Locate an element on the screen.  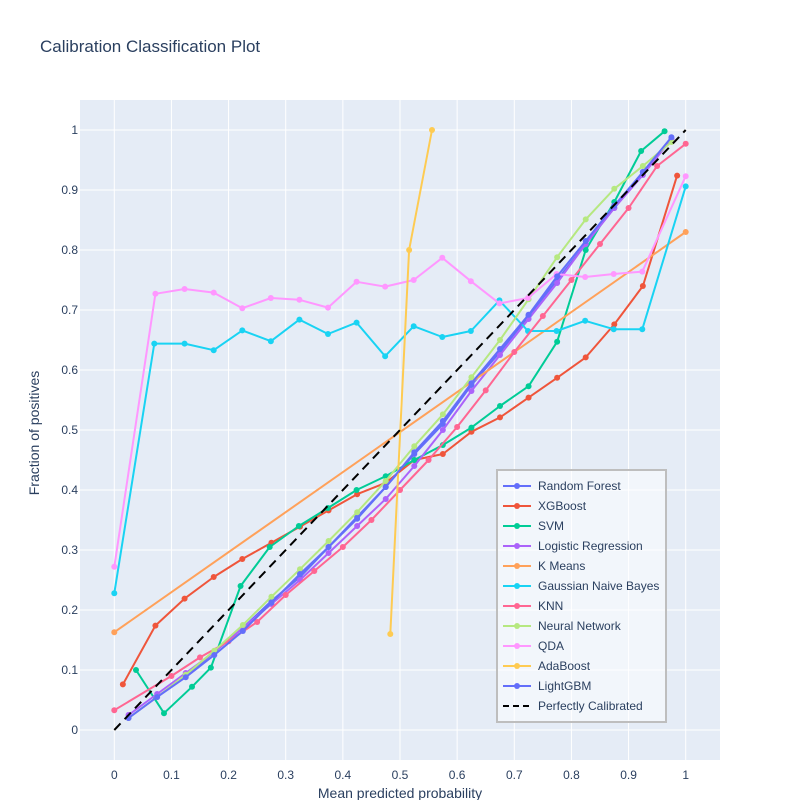
y-tick-label: 0 is located at coordinates (74, 730).